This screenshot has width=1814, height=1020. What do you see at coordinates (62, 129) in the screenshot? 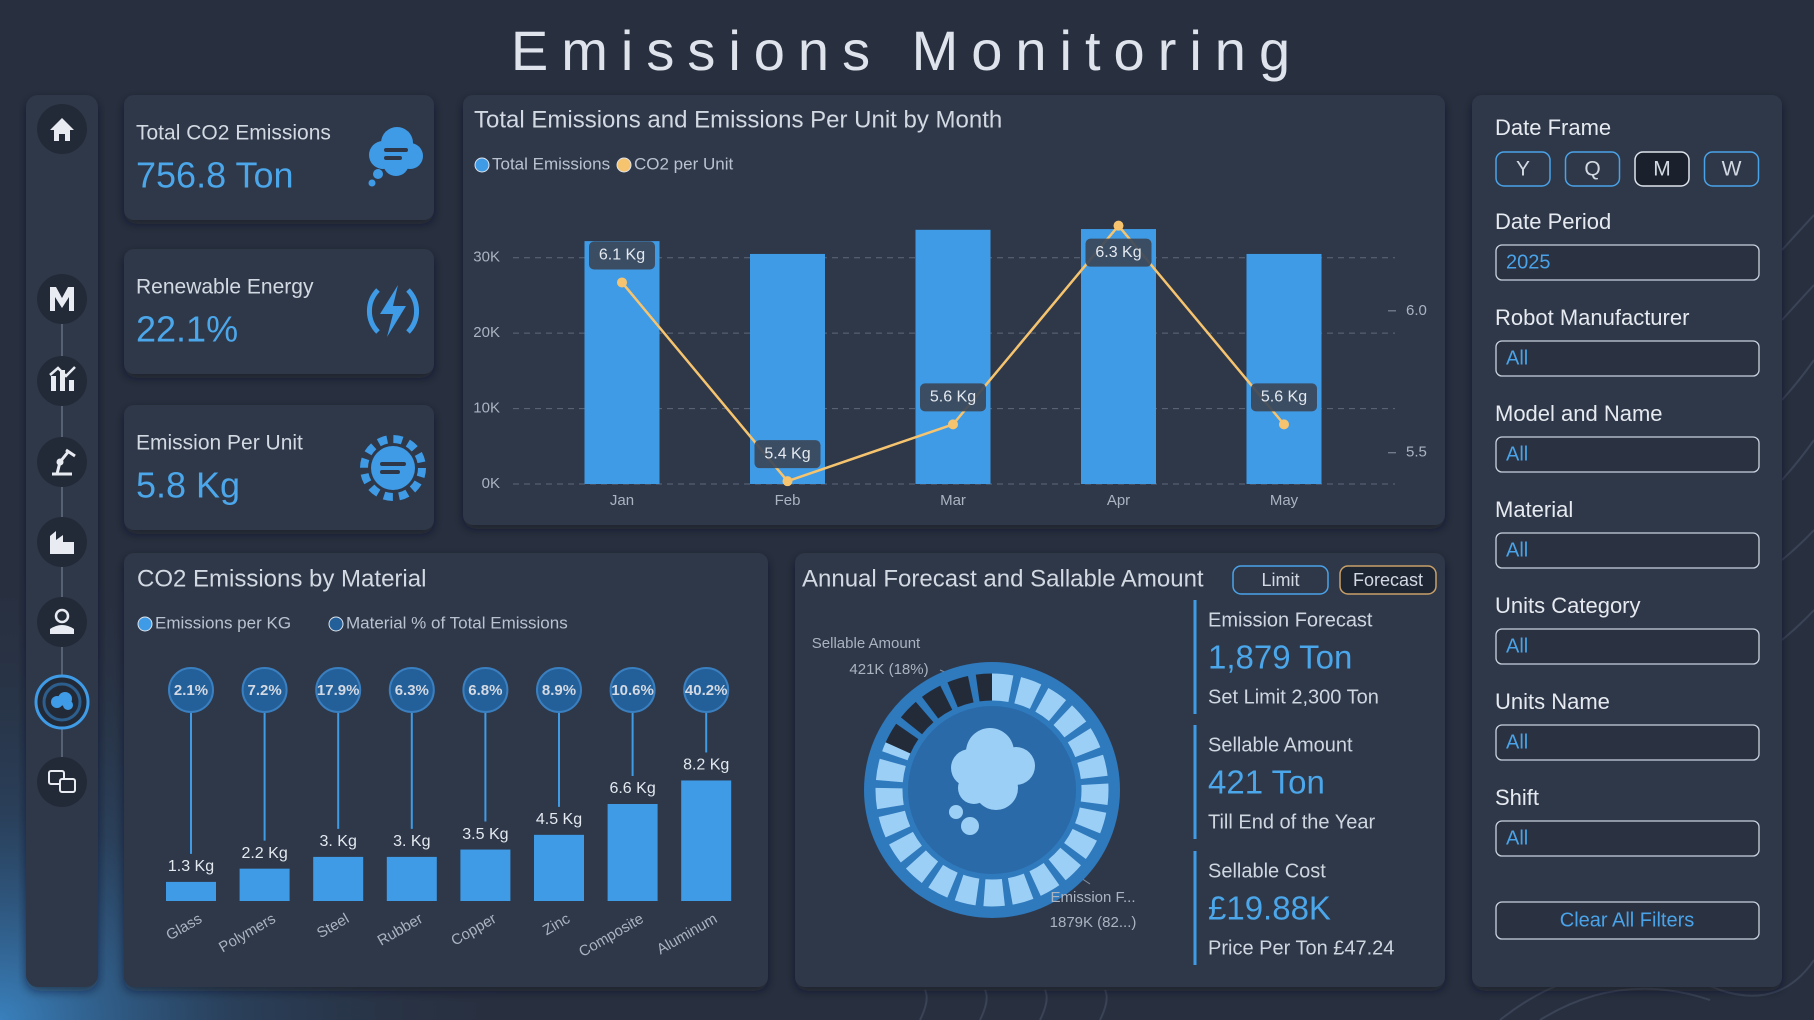
I see `nav-home` at bounding box center [62, 129].